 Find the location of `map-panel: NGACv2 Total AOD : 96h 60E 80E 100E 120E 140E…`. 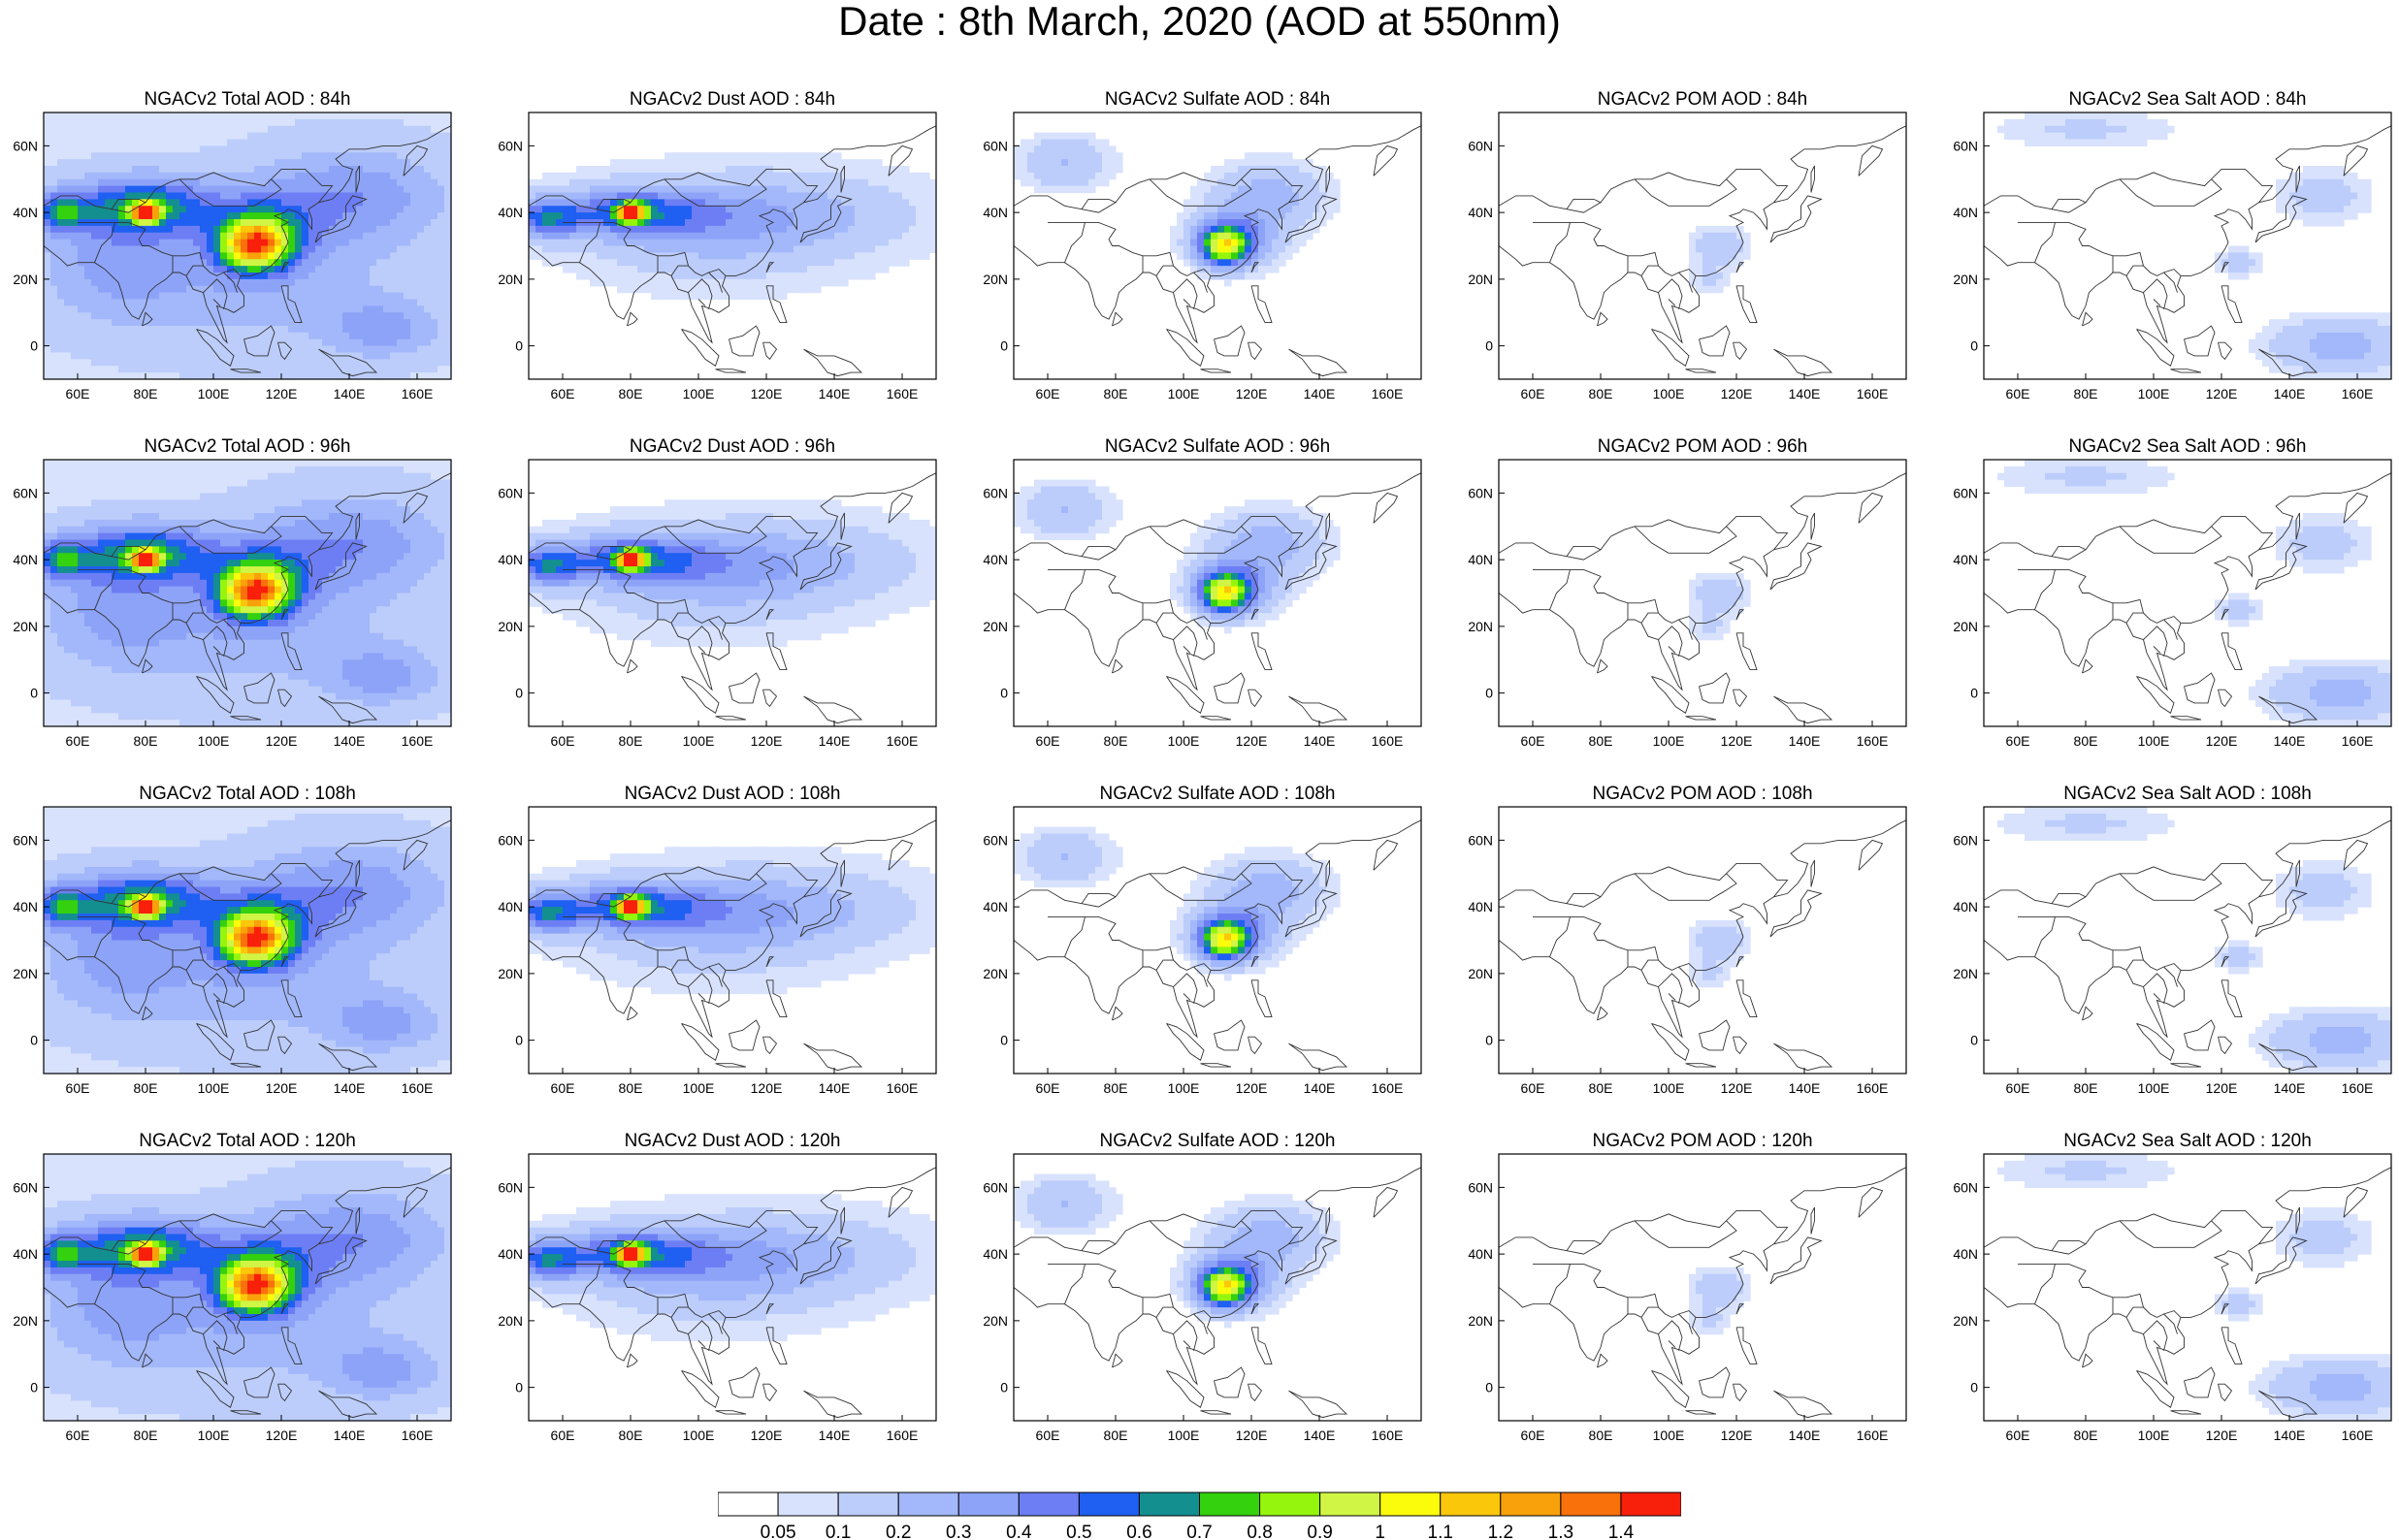

map-panel: NGACv2 Total AOD : 96h 60E 80E 100E 120E 140E… is located at coordinates (233, 594).